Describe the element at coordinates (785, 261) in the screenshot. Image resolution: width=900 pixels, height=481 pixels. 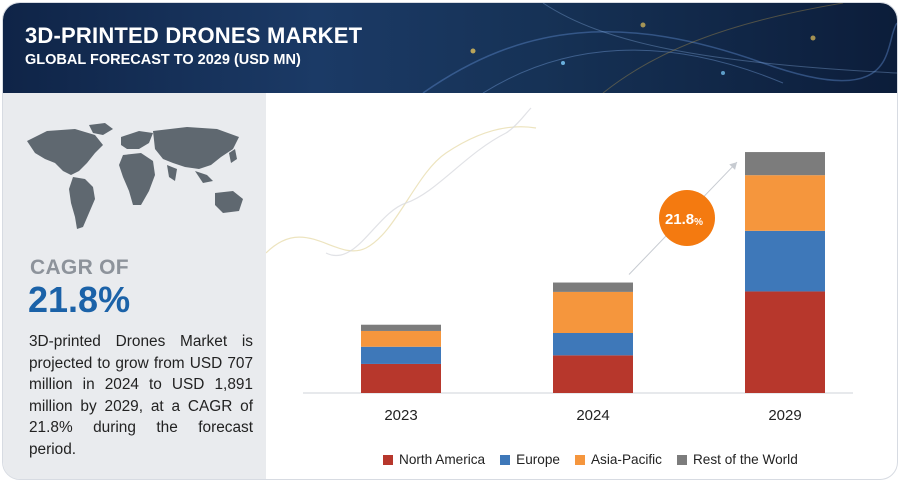
I see `bar-2029-europe` at that location.